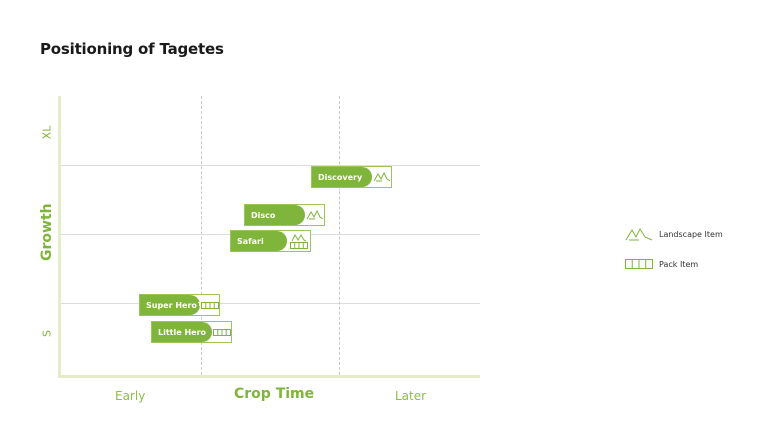 Image resolution: width=767 pixels, height=444 pixels. Describe the element at coordinates (47, 132) in the screenshot. I see `y-tick-xl: XL` at that location.